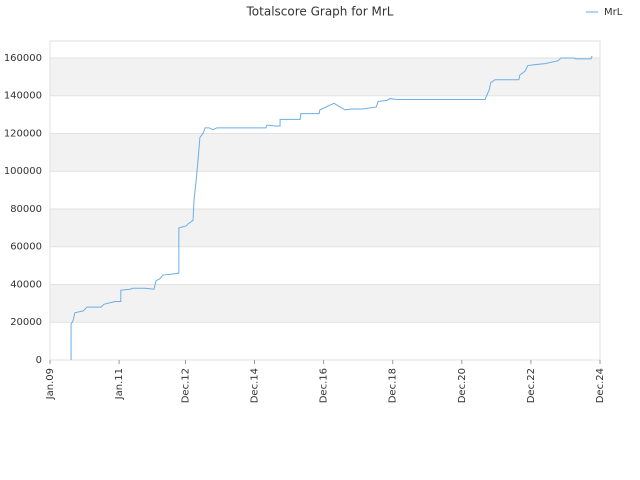 This screenshot has width=640, height=480. I want to click on chart-title: Totalscore Graph for MrL, so click(320, 12).